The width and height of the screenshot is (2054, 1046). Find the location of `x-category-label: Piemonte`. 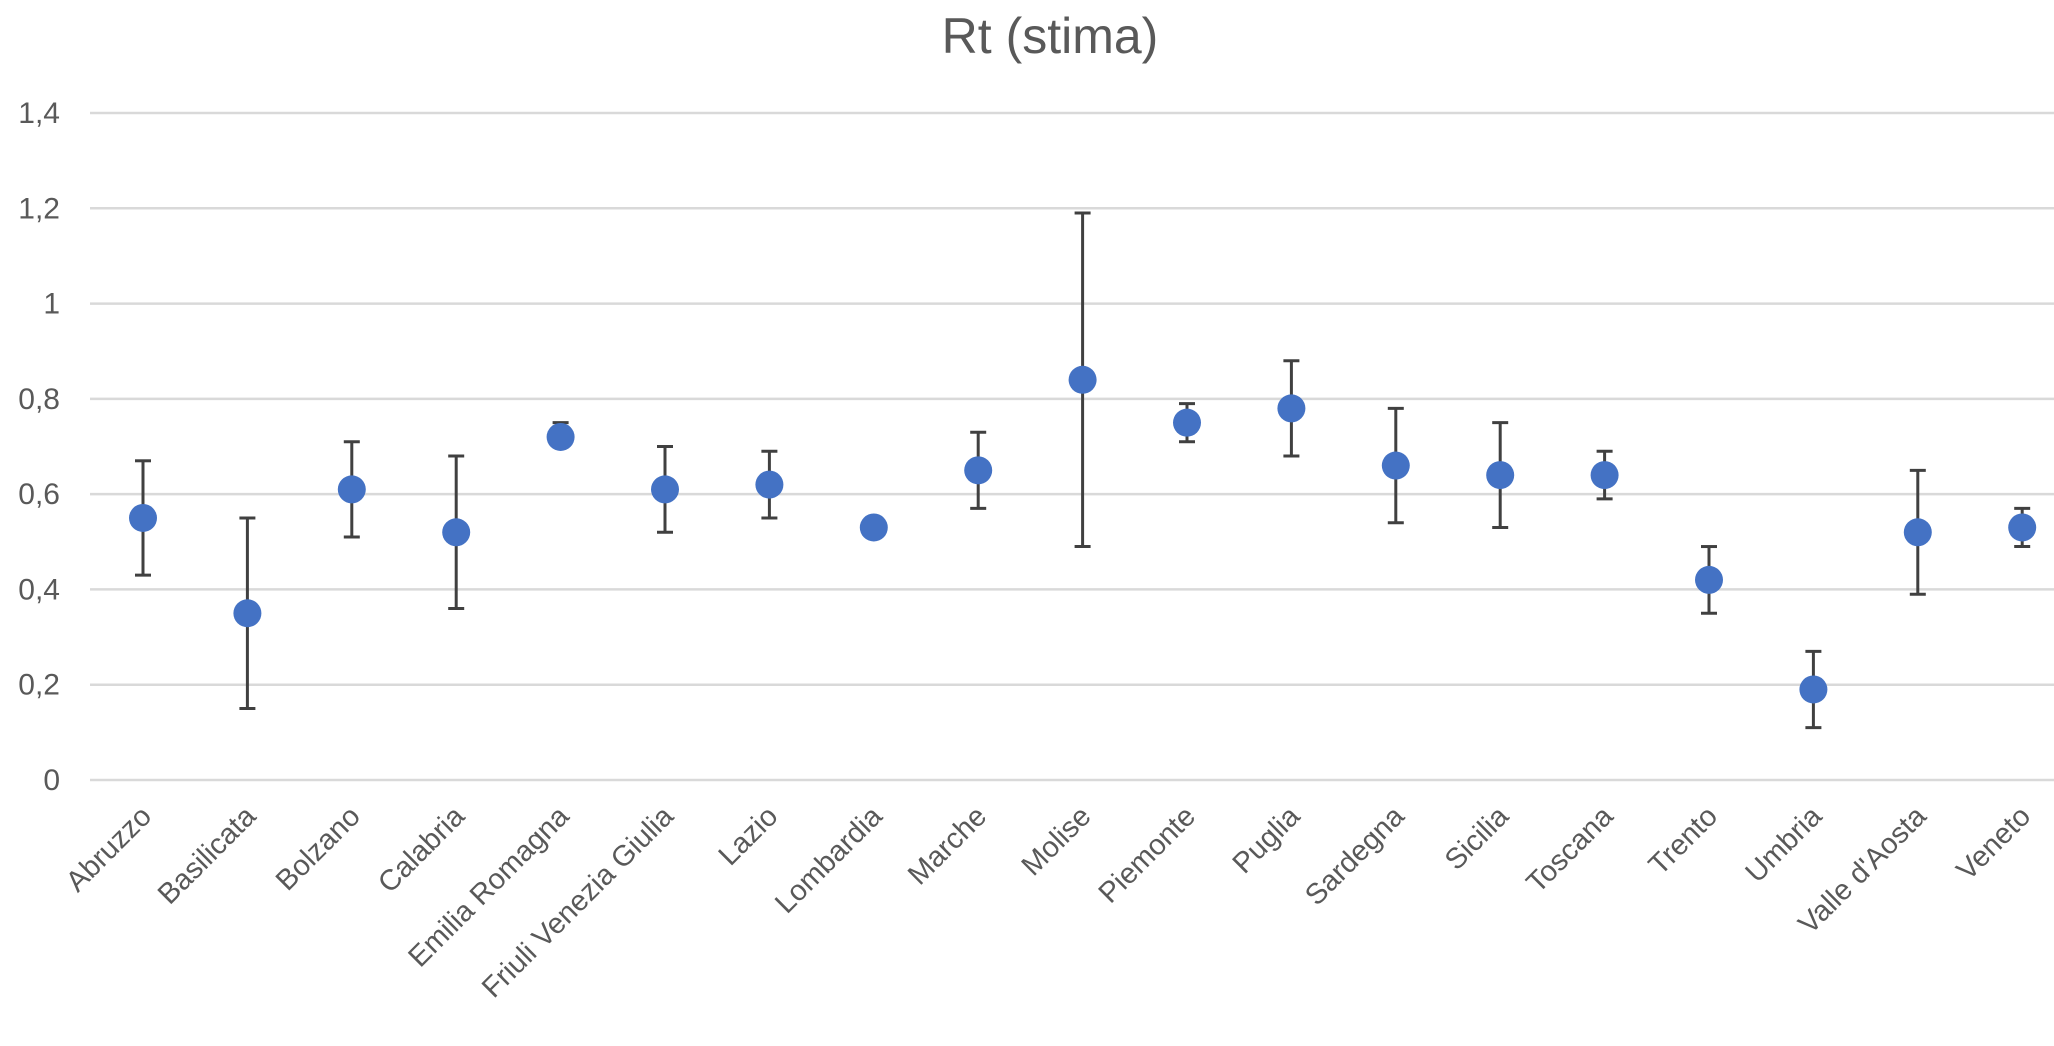

x-category-label: Piemonte is located at coordinates (1147, 854).